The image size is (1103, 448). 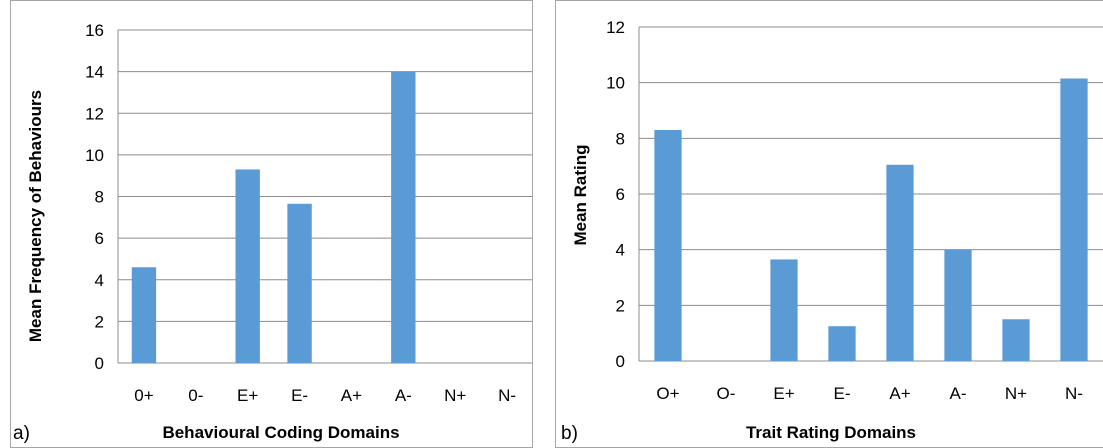 What do you see at coordinates (1016, 340) in the screenshot?
I see `chart-b-bar-N+` at bounding box center [1016, 340].